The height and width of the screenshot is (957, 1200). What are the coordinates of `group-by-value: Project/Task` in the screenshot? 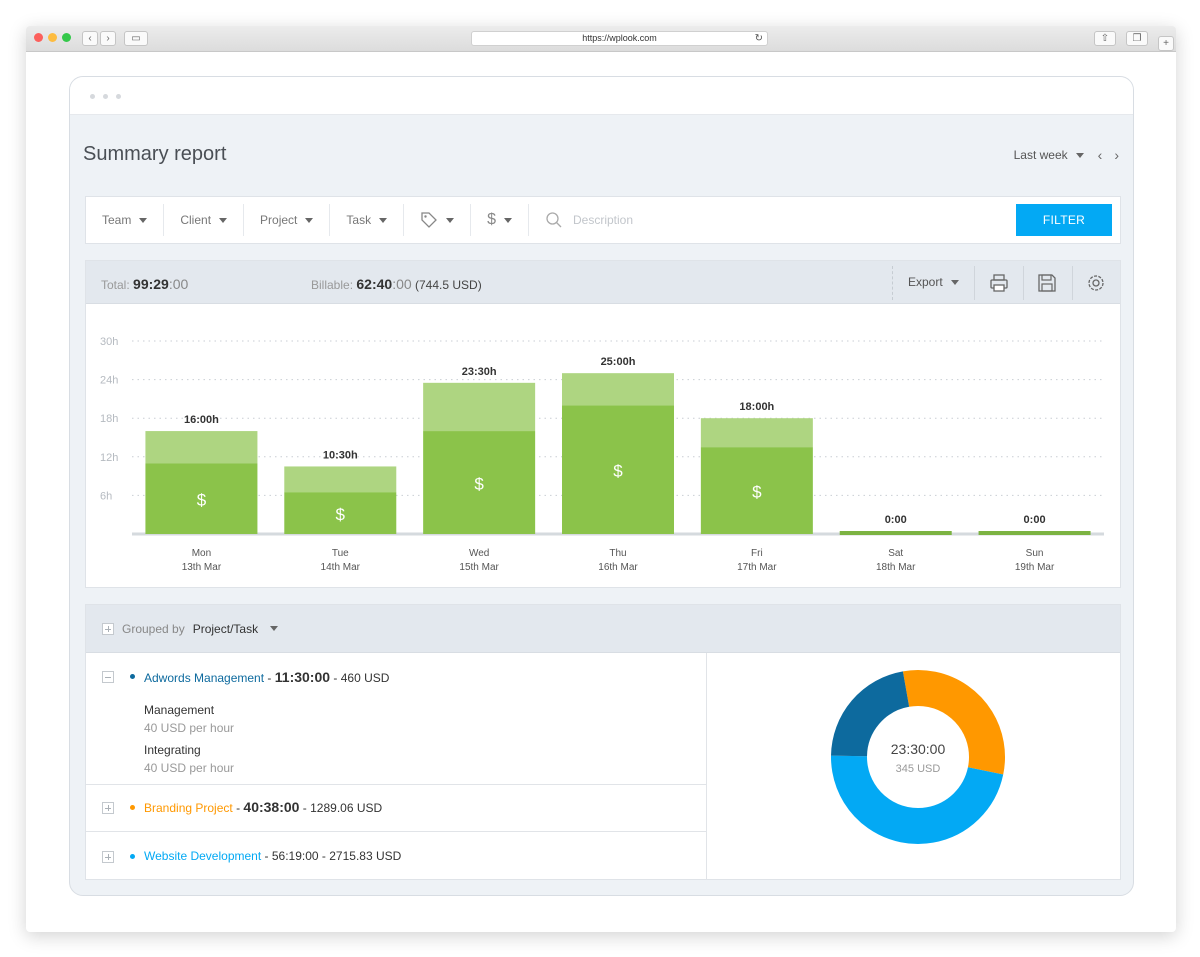 It's located at (225, 628).